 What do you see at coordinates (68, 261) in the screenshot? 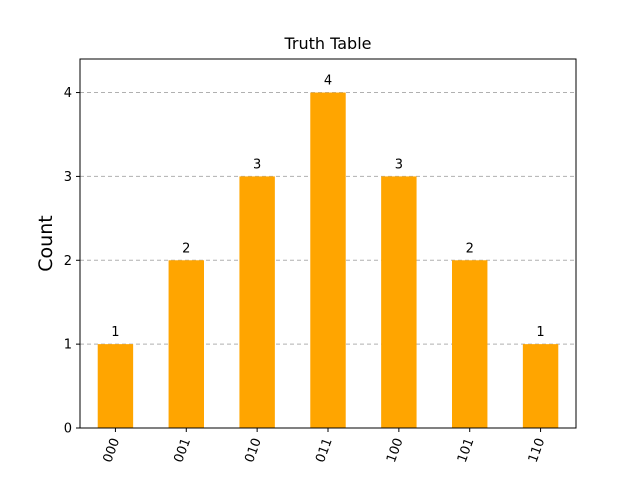
I see `y-tick-label: 2` at bounding box center [68, 261].